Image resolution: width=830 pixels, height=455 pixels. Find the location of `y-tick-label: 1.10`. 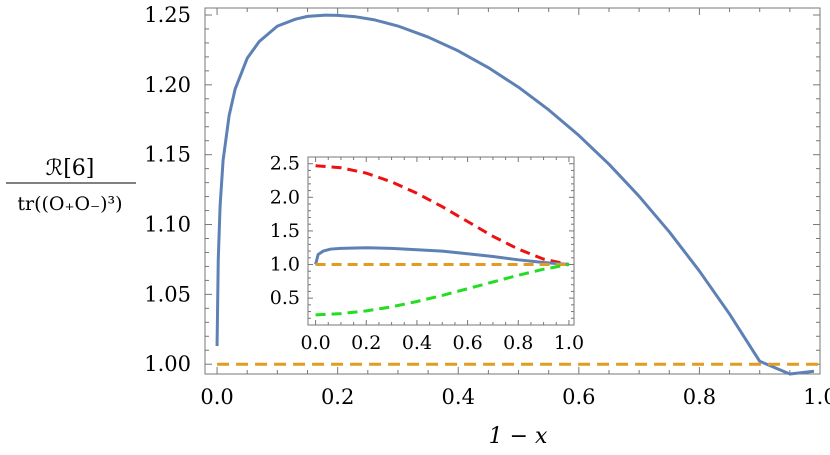

y-tick-label: 1.10 is located at coordinates (167, 225).